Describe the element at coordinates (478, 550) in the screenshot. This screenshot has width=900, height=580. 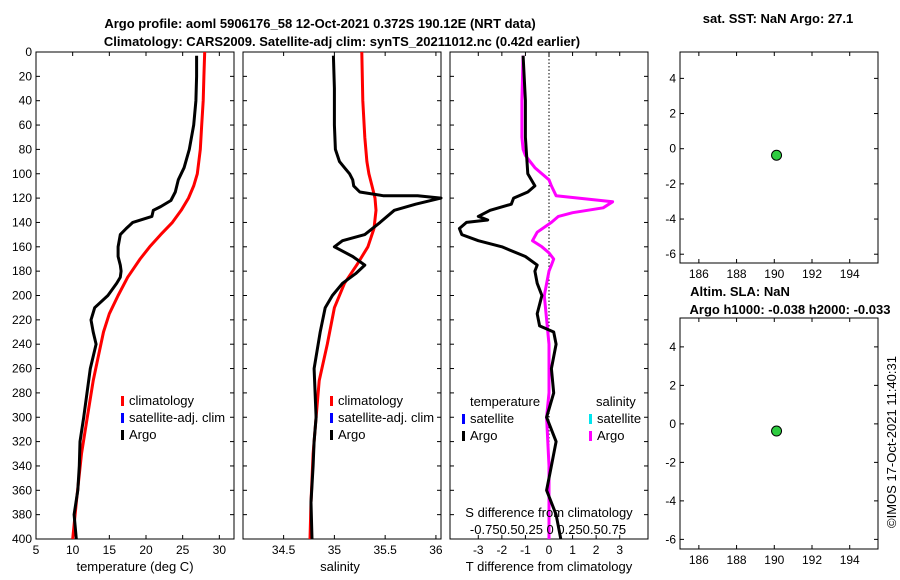
I see `x-tick-label: -3` at that location.